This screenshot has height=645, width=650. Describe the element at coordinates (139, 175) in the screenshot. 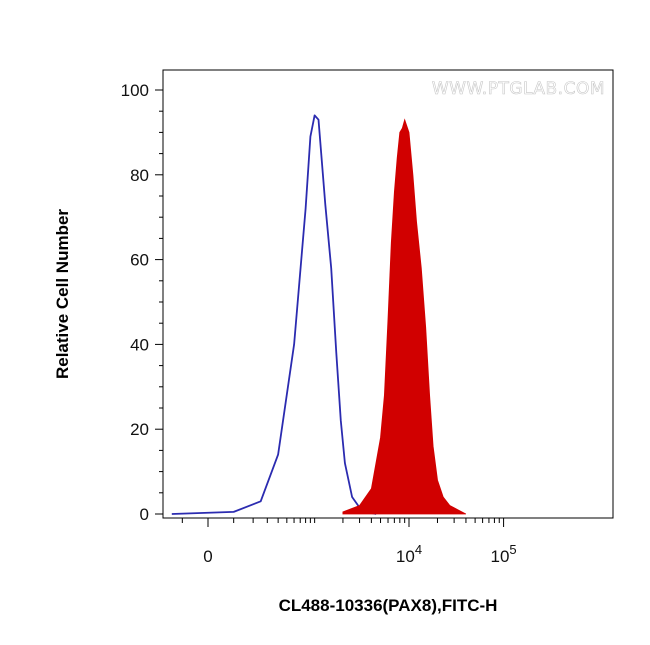

I see `y-tick-label: 80` at that location.